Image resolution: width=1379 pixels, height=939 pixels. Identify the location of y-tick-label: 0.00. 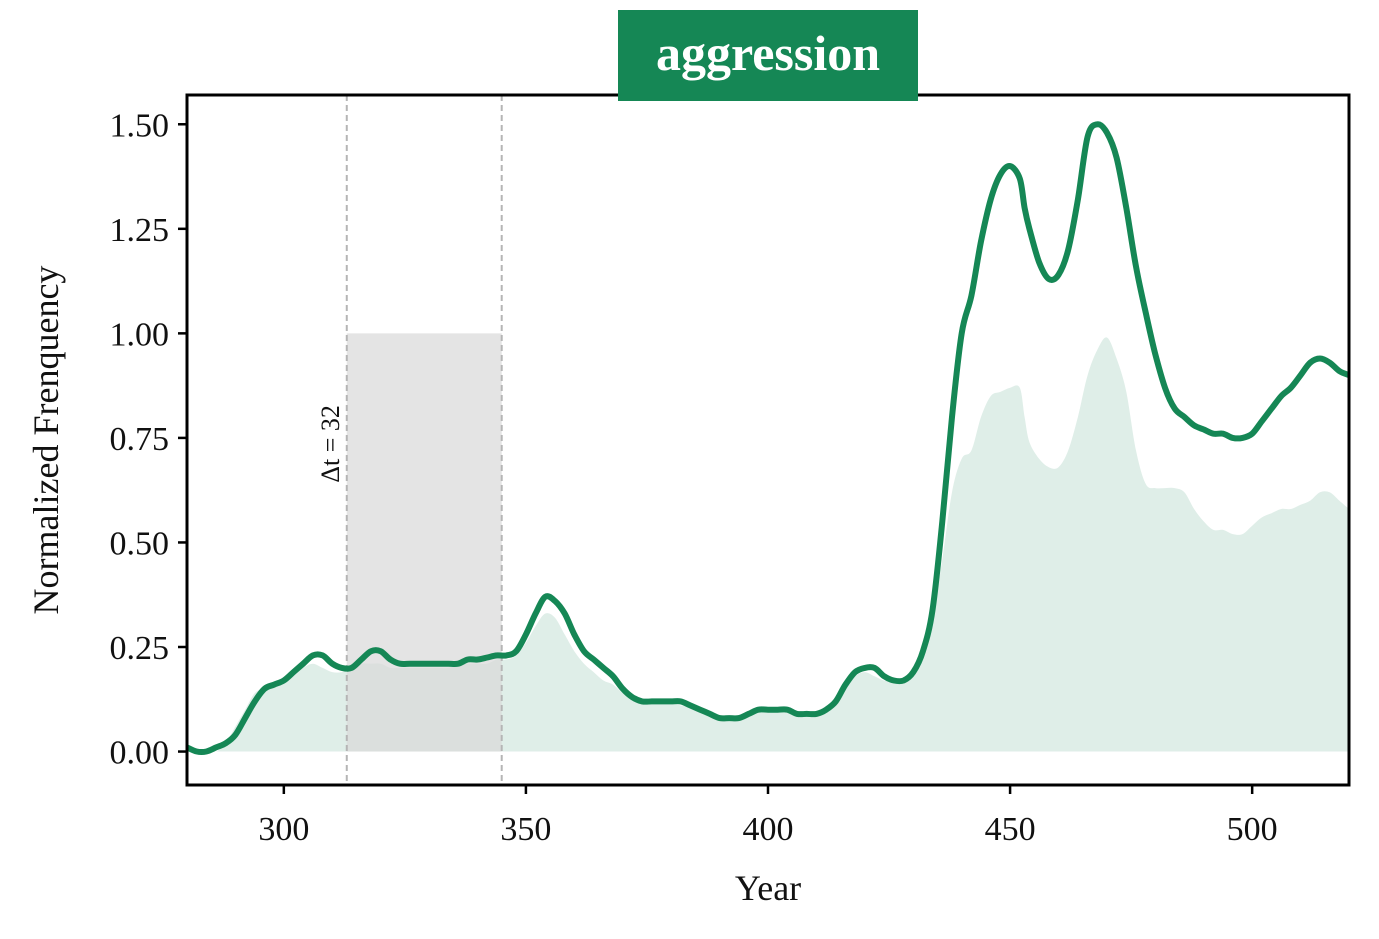
(140, 753).